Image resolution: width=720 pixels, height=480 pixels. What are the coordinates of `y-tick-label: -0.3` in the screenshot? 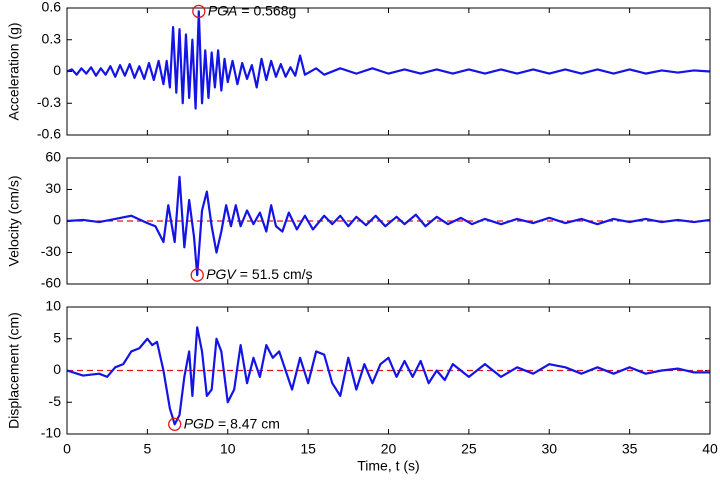 It's located at (49, 102).